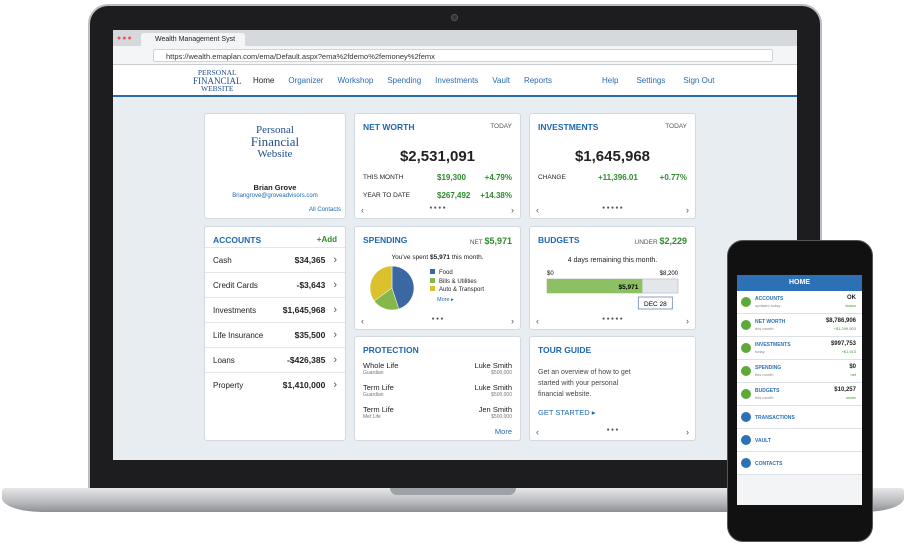 Image resolution: width=906 pixels, height=548 pixels. I want to click on phone-row: BUDGETS this month $10,257 under, so click(799, 394).